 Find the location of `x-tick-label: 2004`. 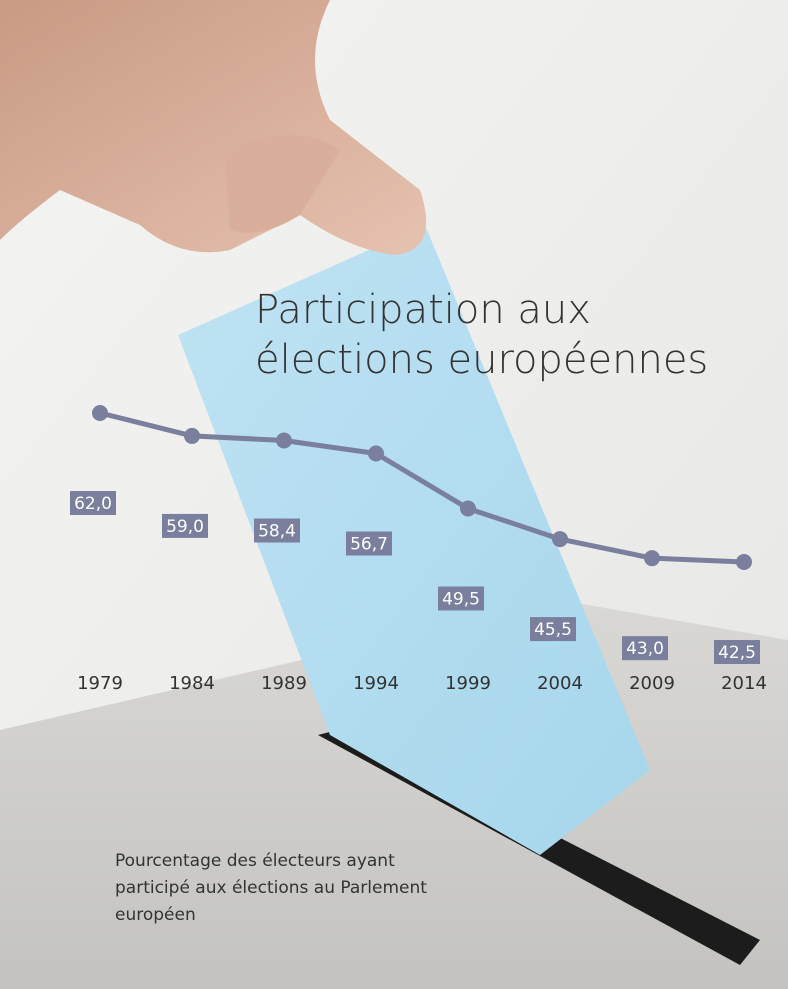

x-tick-label: 2004 is located at coordinates (560, 683).